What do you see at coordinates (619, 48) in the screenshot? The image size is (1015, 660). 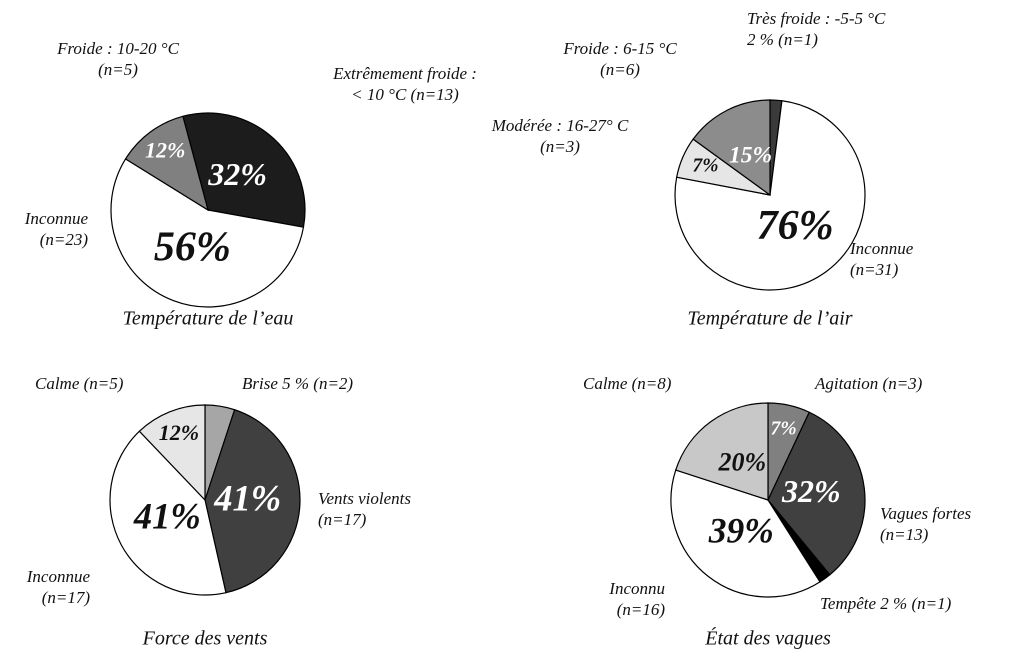 I see `slice-label-line: Froide : 6-15 °C` at bounding box center [619, 48].